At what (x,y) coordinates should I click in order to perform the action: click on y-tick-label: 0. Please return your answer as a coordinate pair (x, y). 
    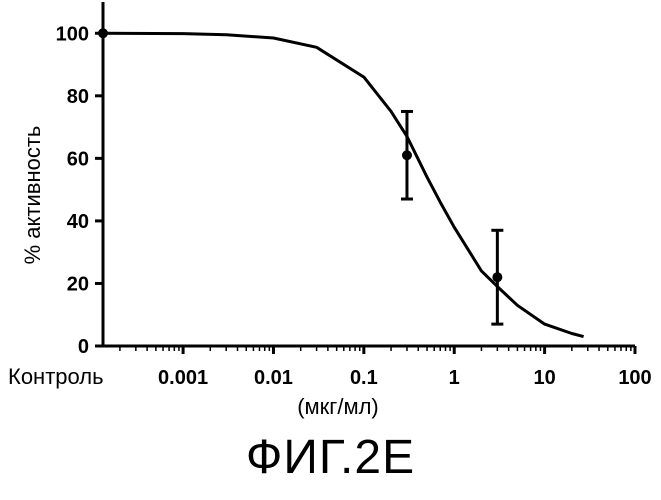
    Looking at the image, I should click on (83, 347).